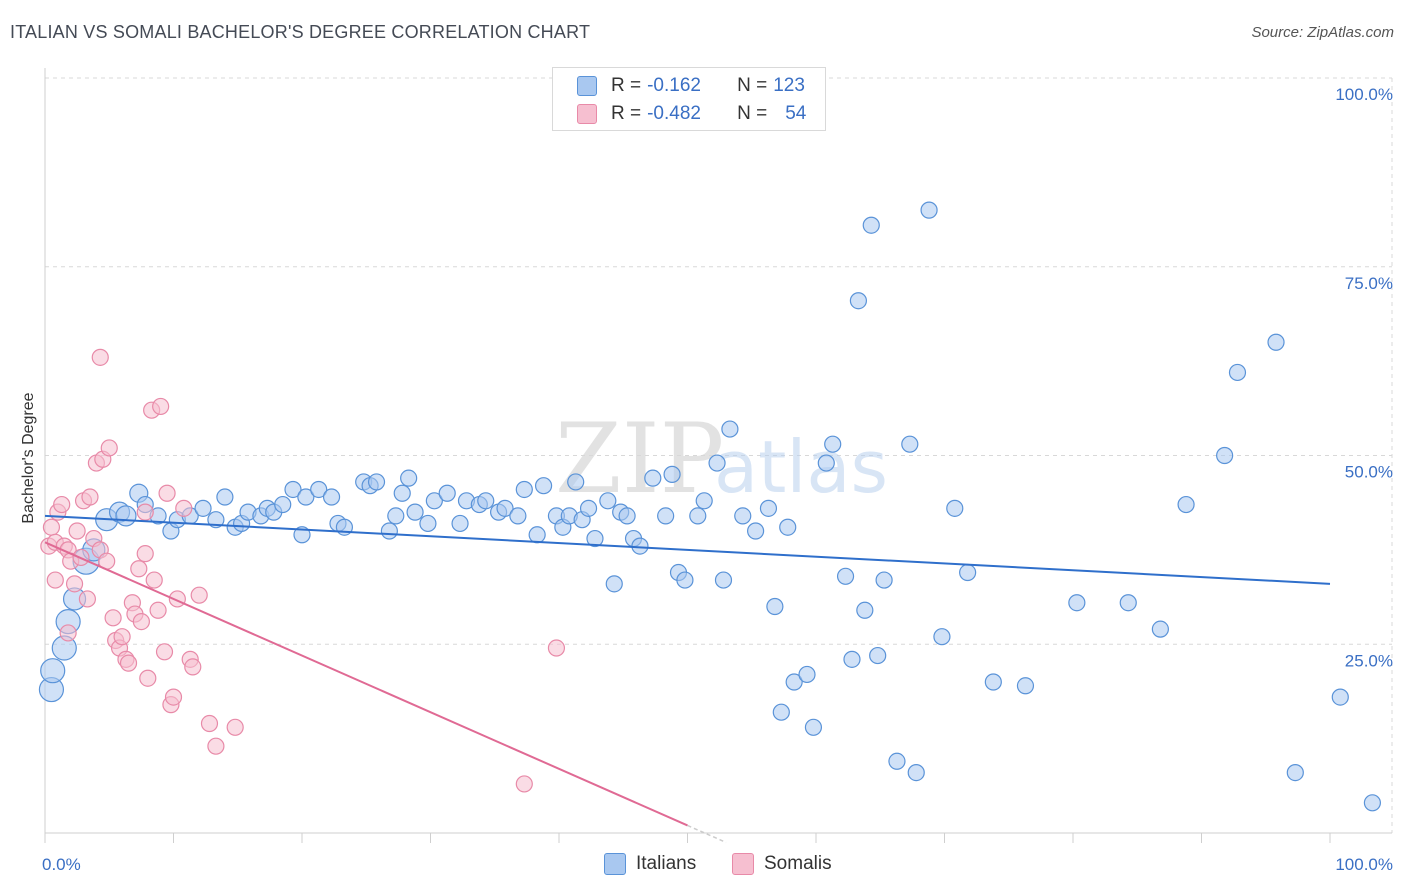  What do you see at coordinates (1369, 472) in the screenshot?
I see `y-tick-label: 50.0%` at bounding box center [1369, 472].